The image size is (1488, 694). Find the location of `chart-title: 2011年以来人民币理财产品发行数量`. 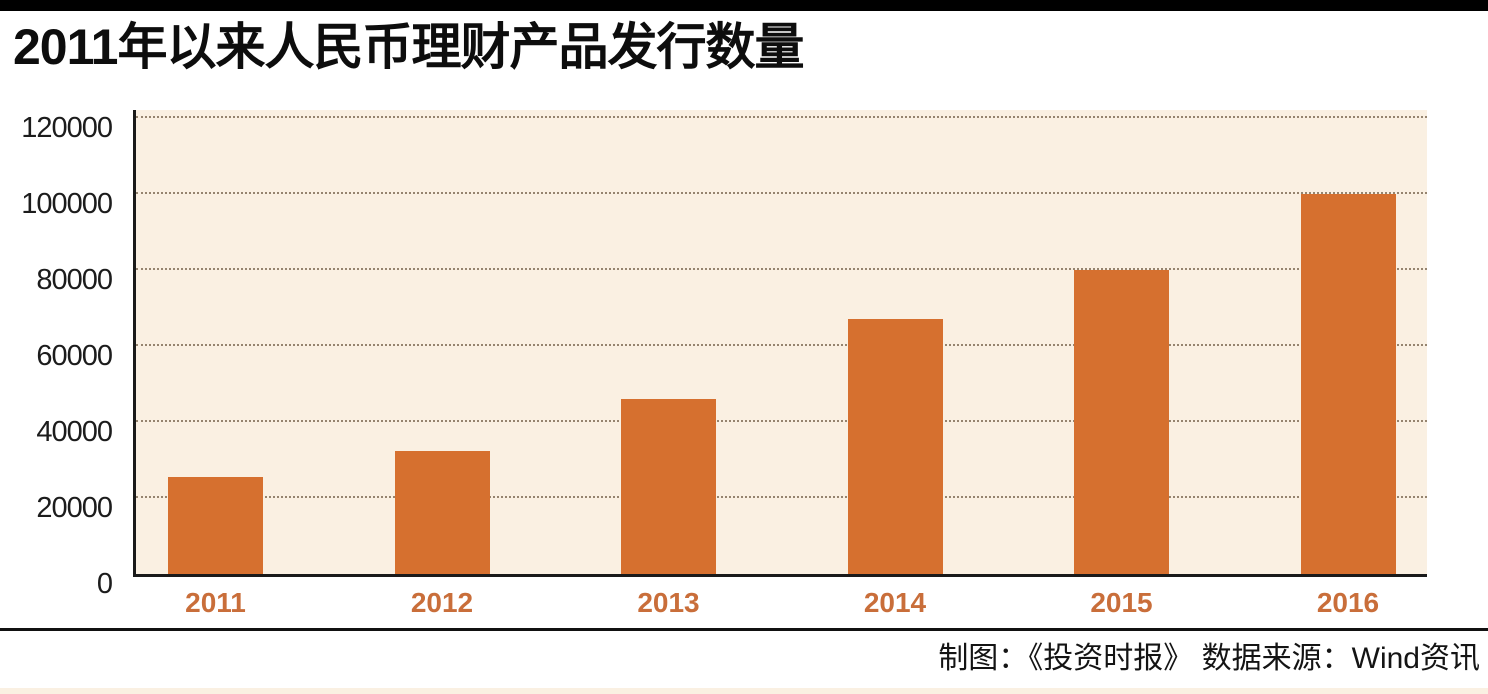

chart-title: 2011年以来人民币理财产品发行数量 is located at coordinates (408, 47).